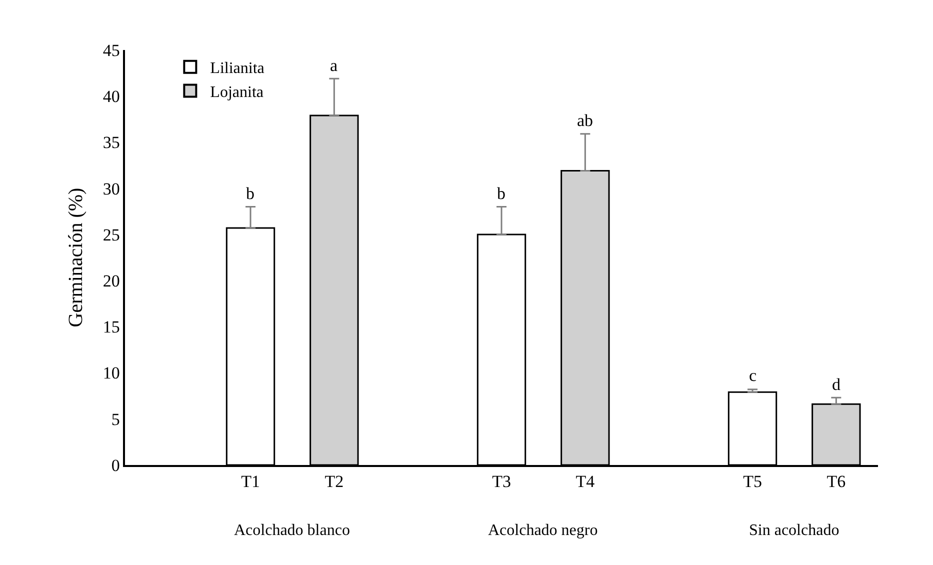 This screenshot has height=565, width=933. Describe the element at coordinates (586, 482) in the screenshot. I see `x-tick-label: T4` at that location.